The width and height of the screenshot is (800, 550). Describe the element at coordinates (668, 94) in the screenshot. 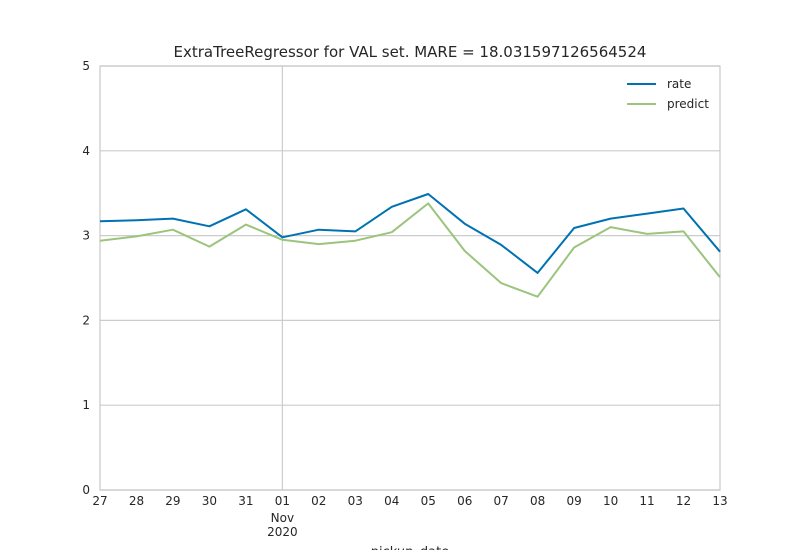

I see `legend: rate predict` at that location.